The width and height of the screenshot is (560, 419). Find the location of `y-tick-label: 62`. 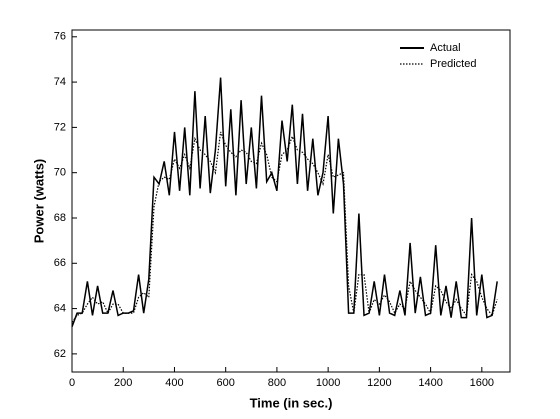

y-tick-label: 62 is located at coordinates (60, 354).